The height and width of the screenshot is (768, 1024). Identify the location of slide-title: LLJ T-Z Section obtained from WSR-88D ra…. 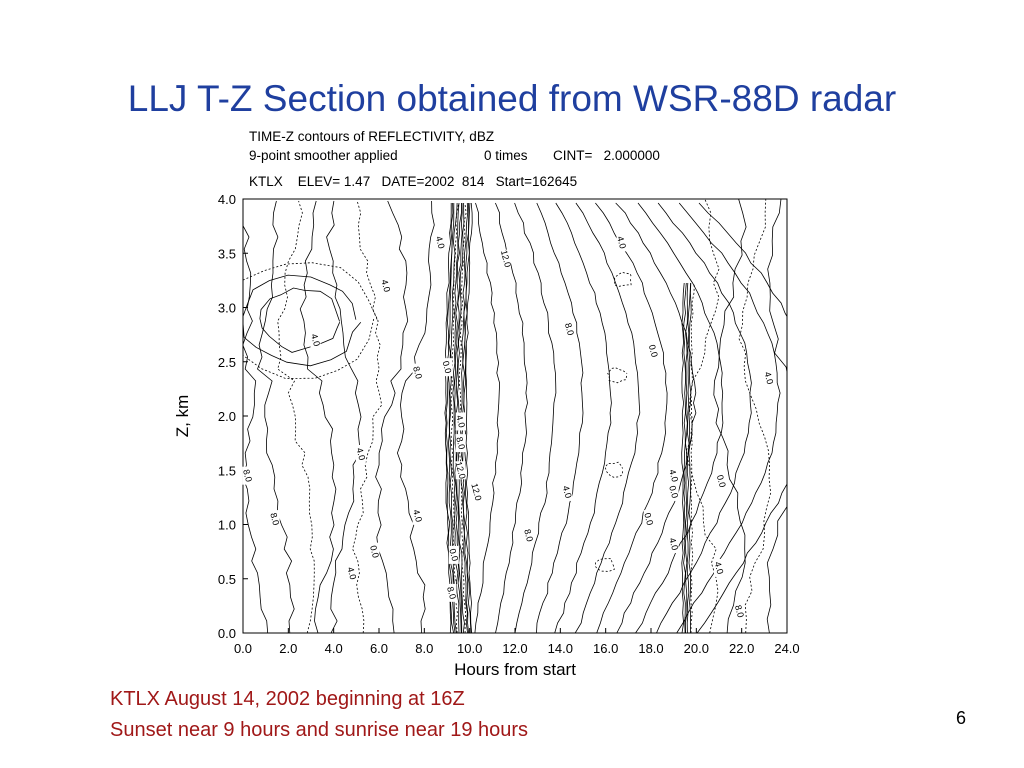
(512, 98).